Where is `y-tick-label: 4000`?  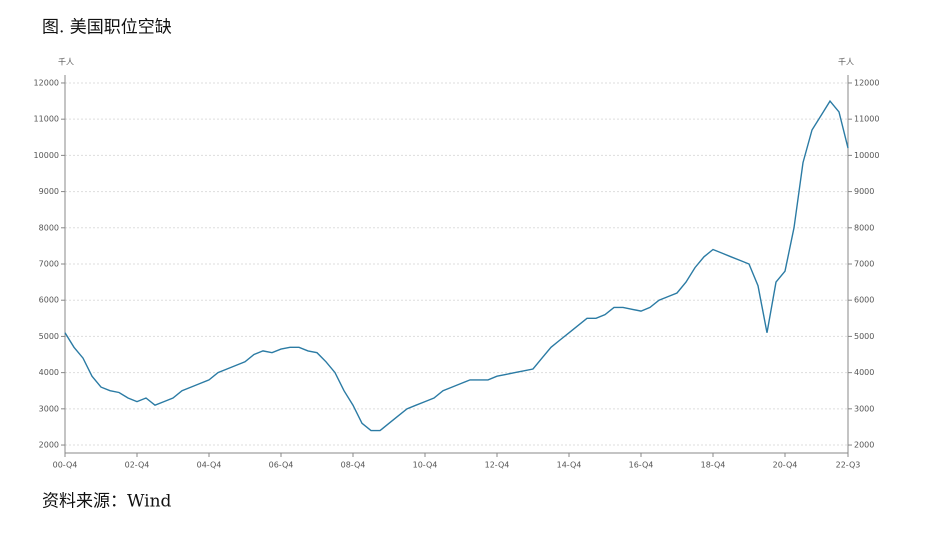 y-tick-label: 4000 is located at coordinates (49, 372).